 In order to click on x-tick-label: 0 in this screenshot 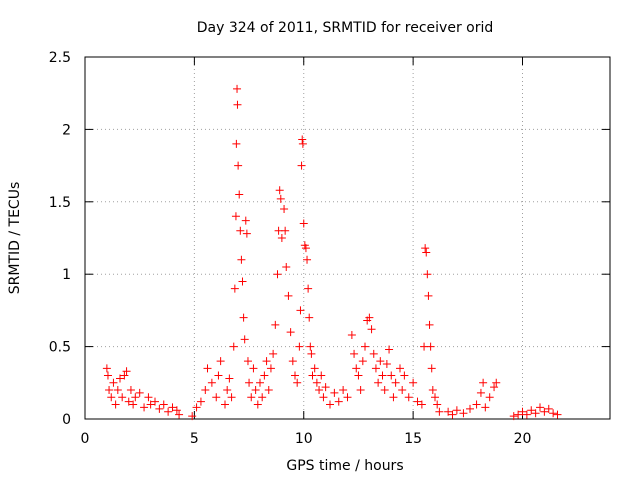, I will do `click(85, 439)`.